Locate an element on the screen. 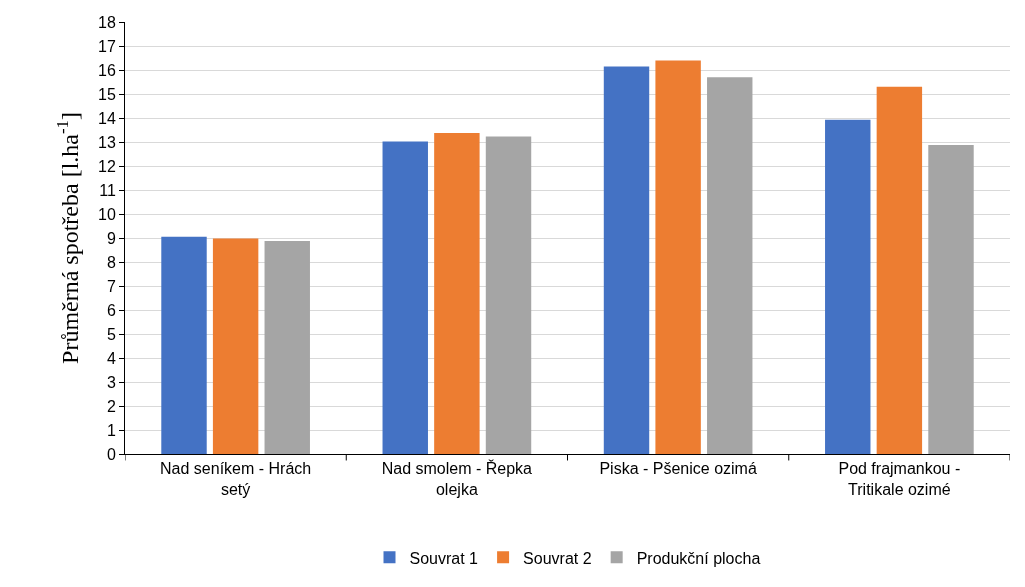 Image resolution: width=1025 pixels, height=587 pixels. legend-label: Souvrat 2 is located at coordinates (557, 558).